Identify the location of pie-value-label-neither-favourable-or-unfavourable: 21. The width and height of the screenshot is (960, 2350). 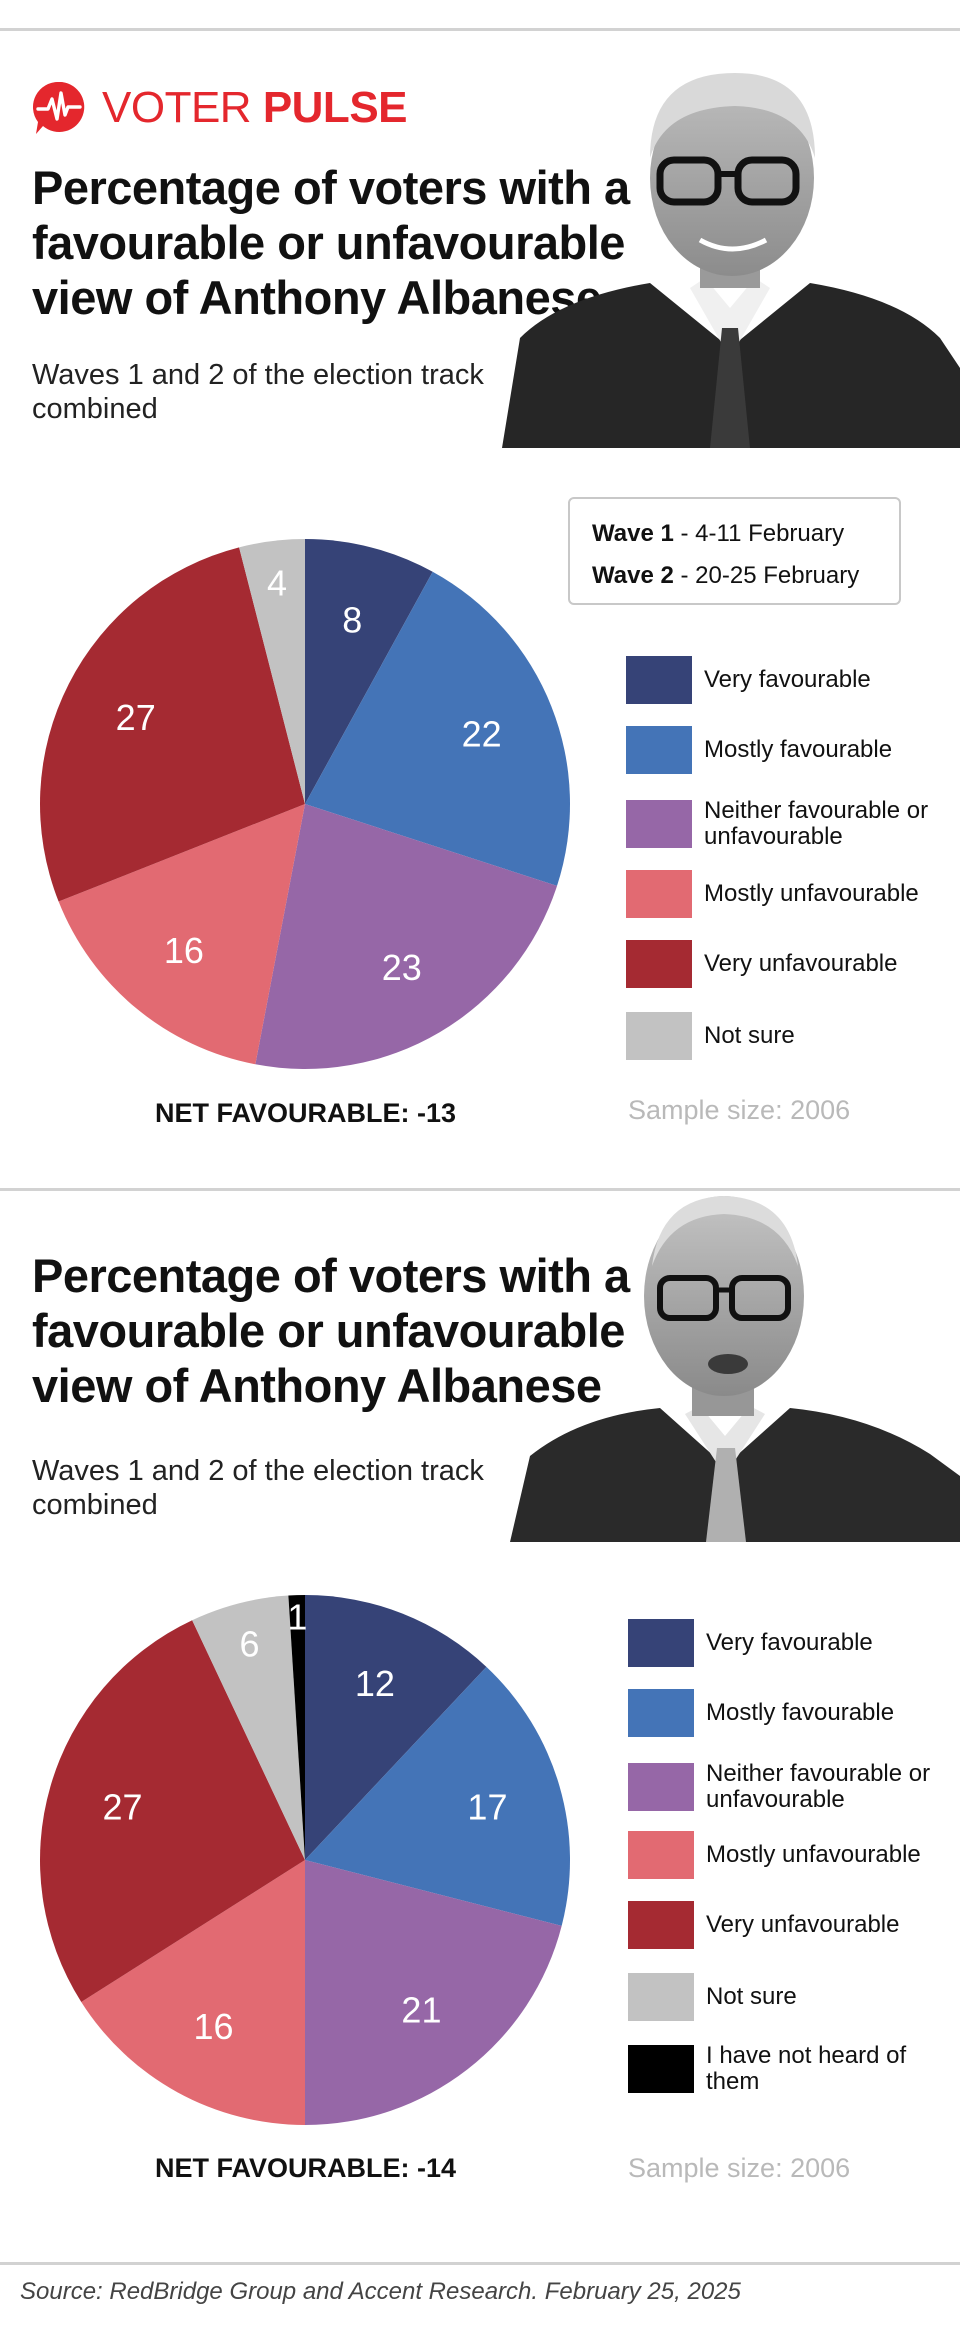
(421, 2010).